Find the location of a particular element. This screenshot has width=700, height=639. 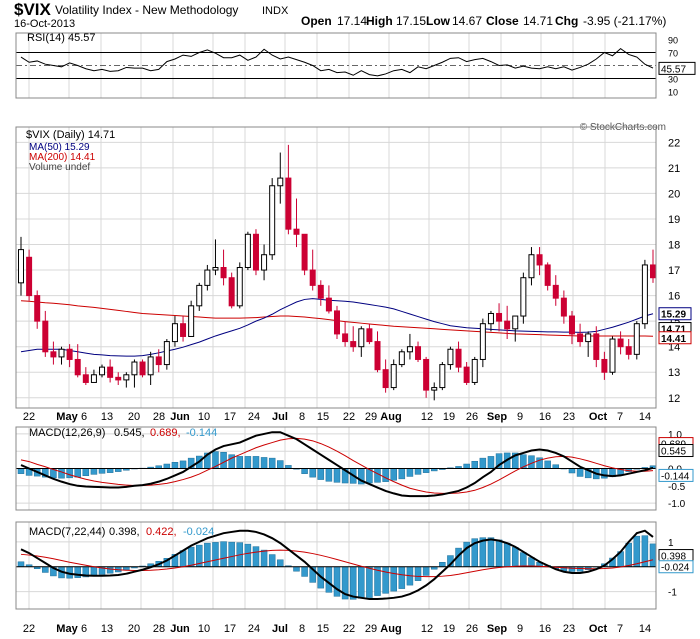

x-axis-label: 12 is located at coordinates (427, 629).